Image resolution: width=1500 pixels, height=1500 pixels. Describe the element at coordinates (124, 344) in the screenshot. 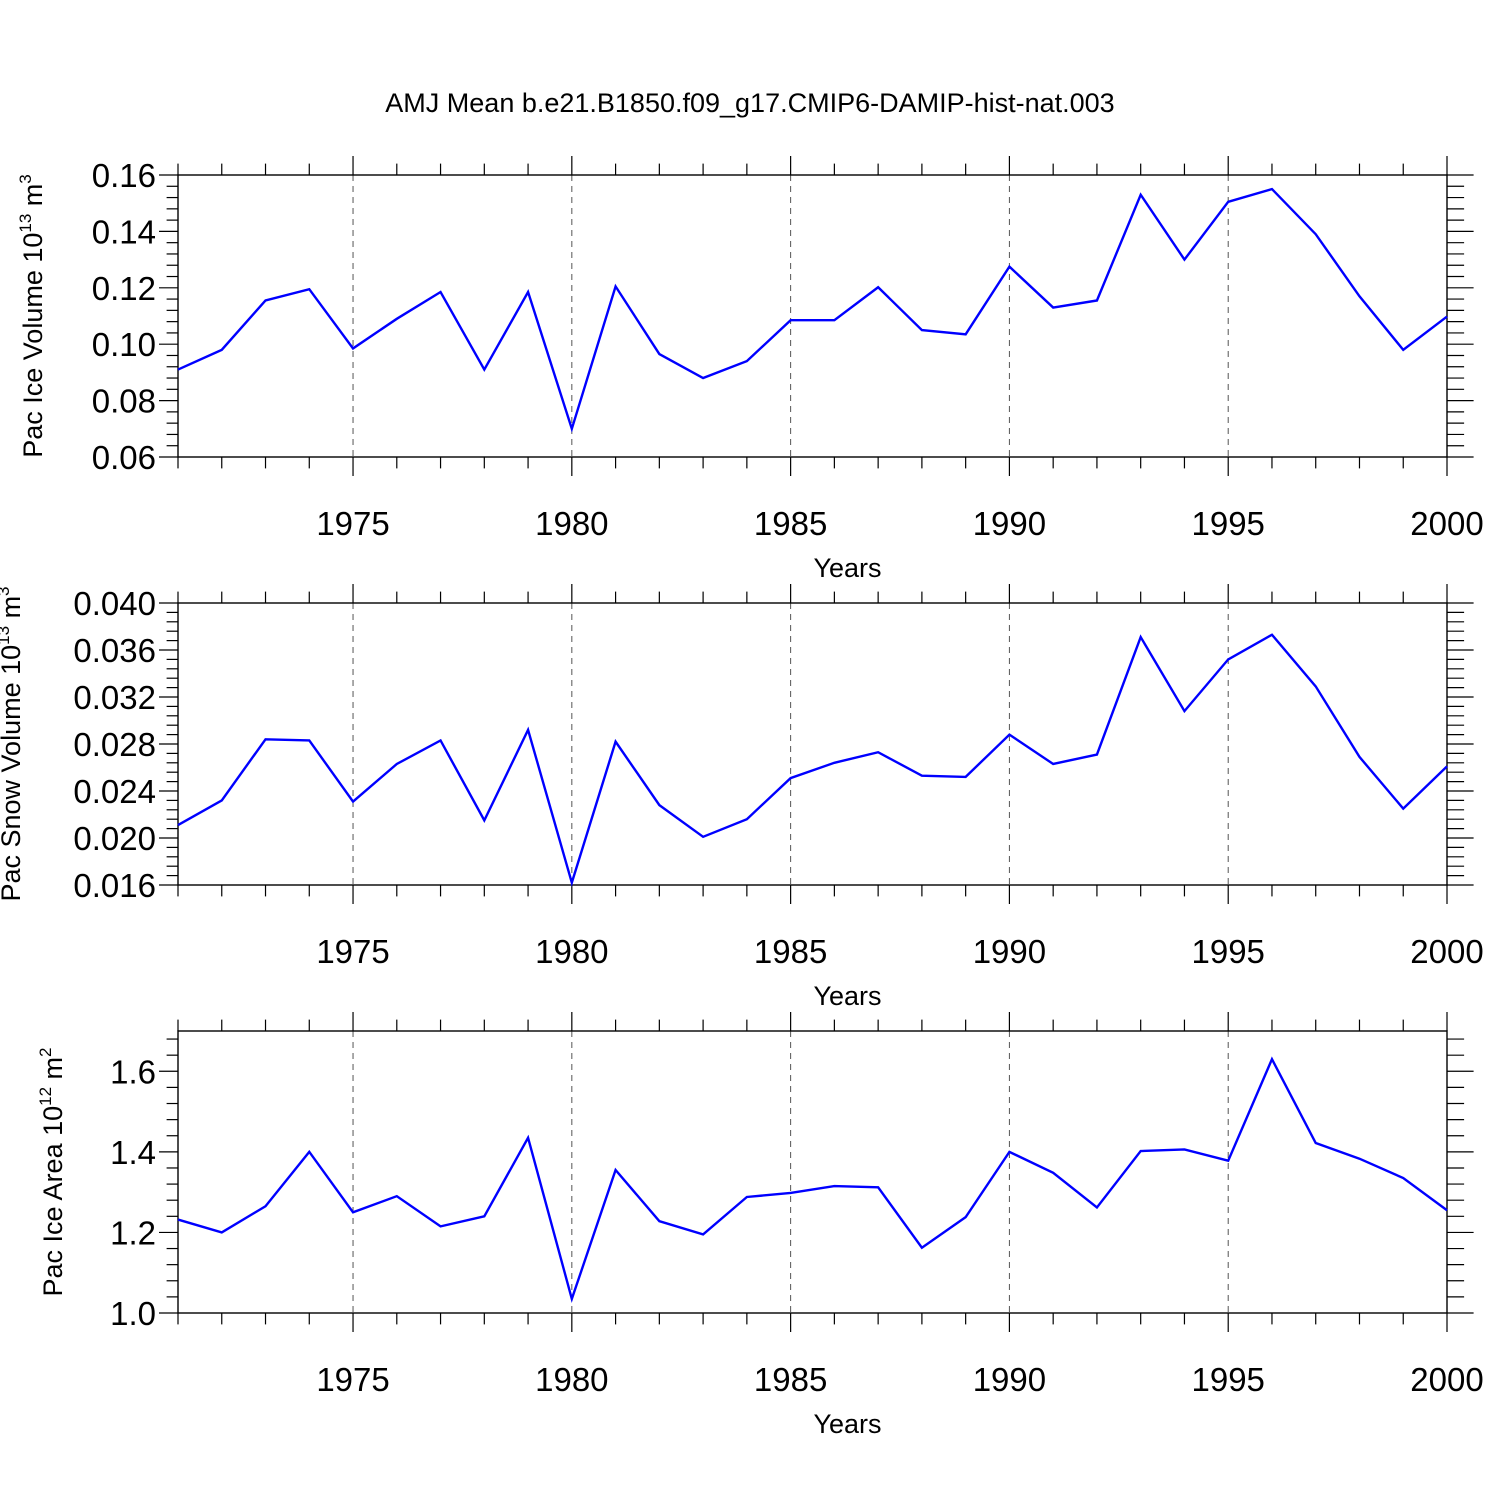

I see `y-tick-label: 0.10` at that location.